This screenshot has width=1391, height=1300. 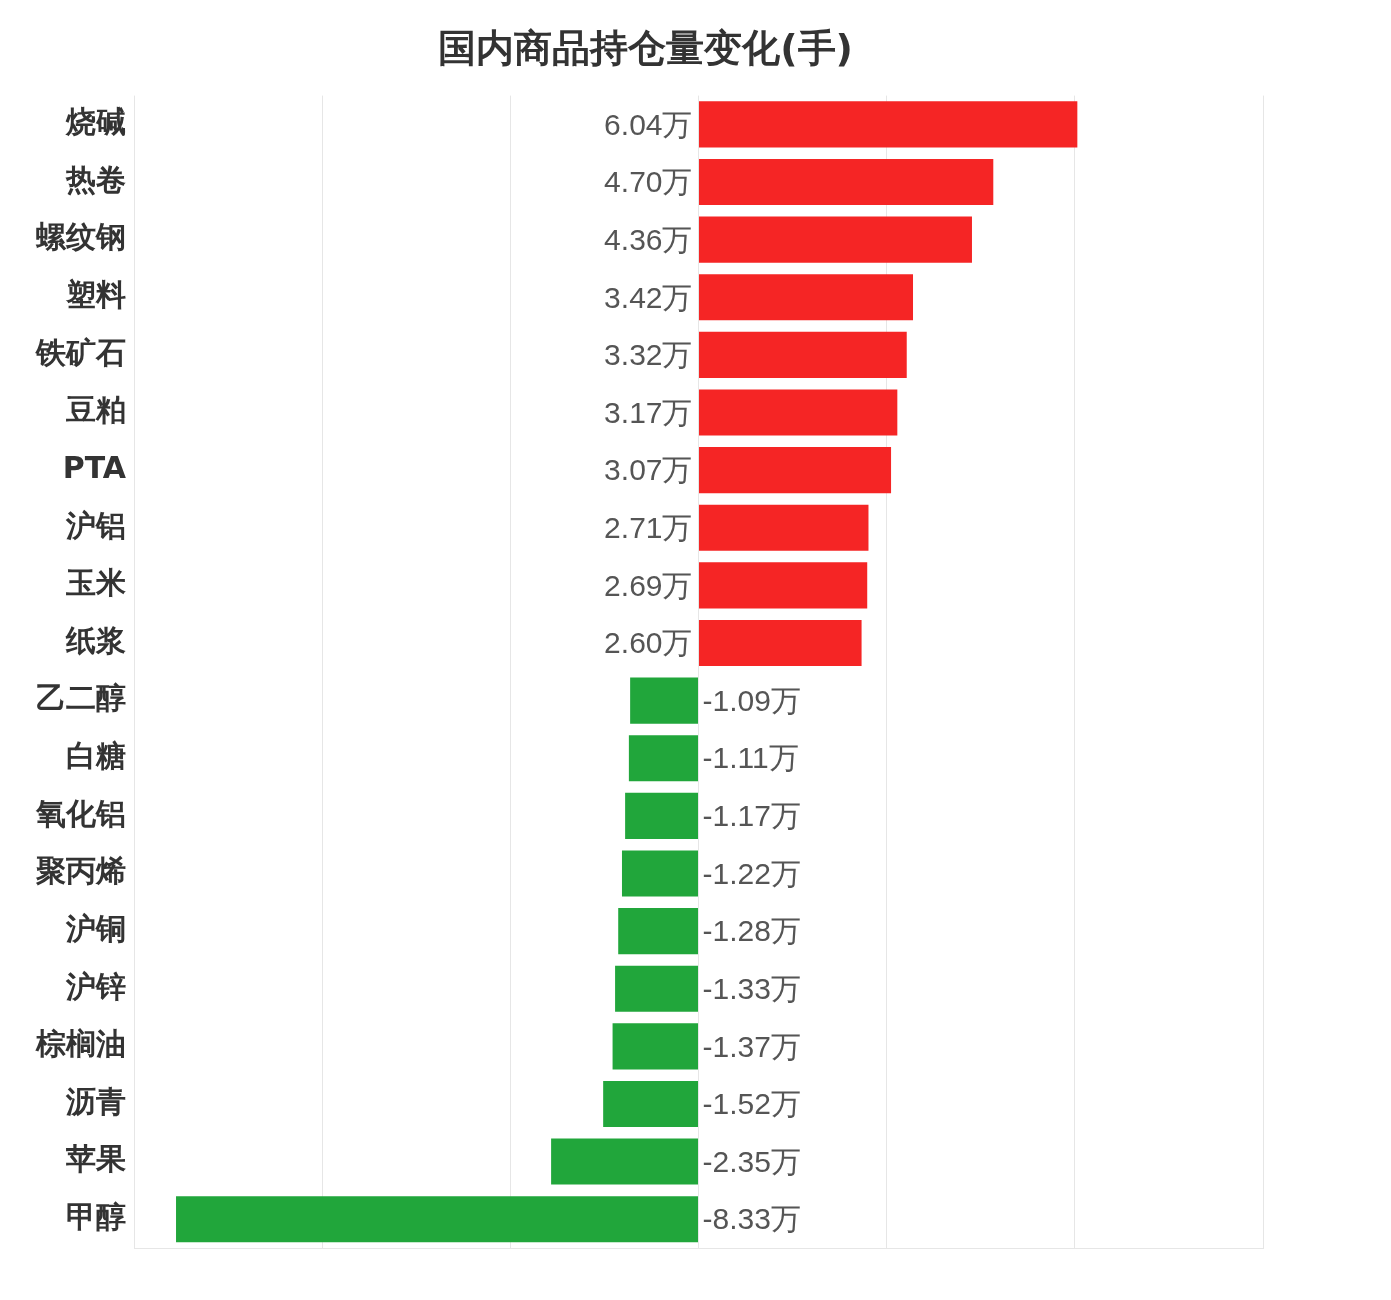 What do you see at coordinates (80, 352) in the screenshot?
I see `y-tick-label: 铁矿石` at bounding box center [80, 352].